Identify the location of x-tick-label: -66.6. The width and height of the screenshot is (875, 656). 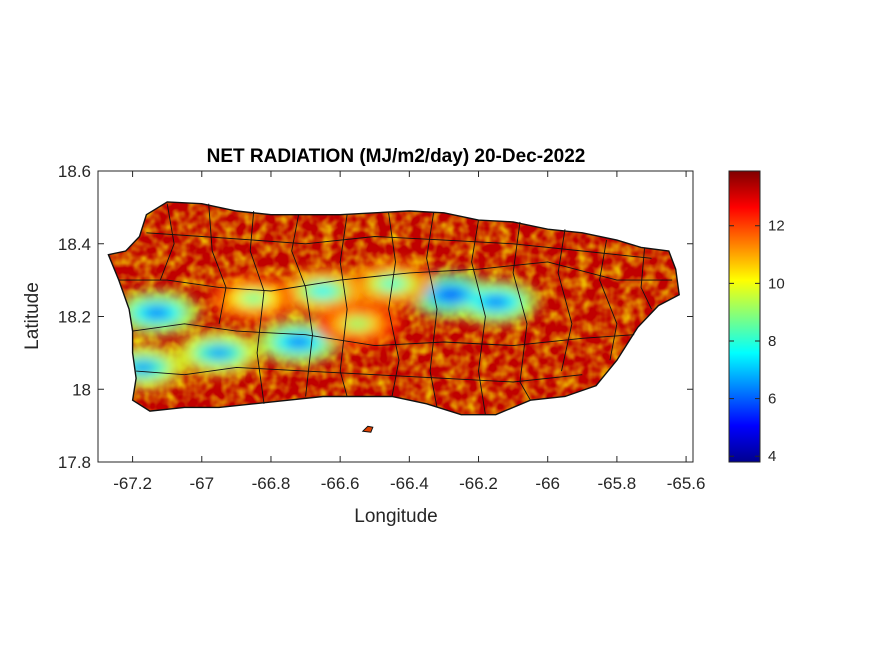
(340, 483).